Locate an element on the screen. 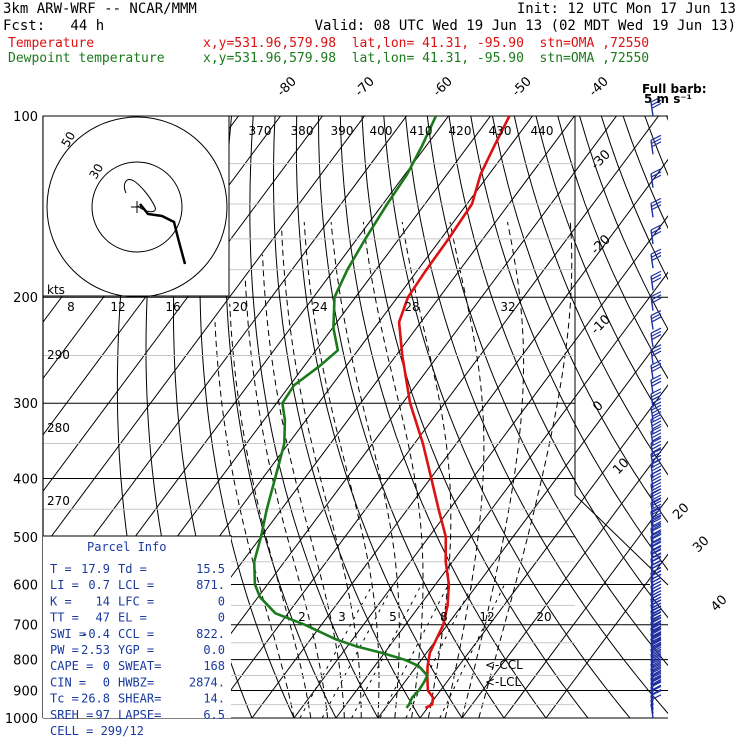 The height and width of the screenshot is (740, 740). lcl-marker: <-LCL is located at coordinates (503, 682).